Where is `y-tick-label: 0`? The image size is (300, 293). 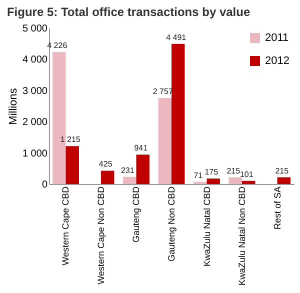 y-tick-label: 0 is located at coordinates (45, 185).